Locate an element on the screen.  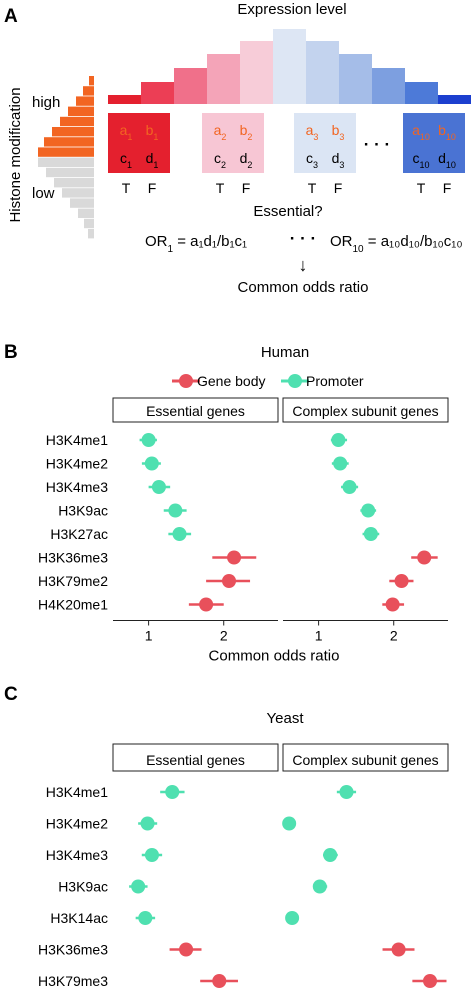
legend-label: Gene body is located at coordinates (231, 381).